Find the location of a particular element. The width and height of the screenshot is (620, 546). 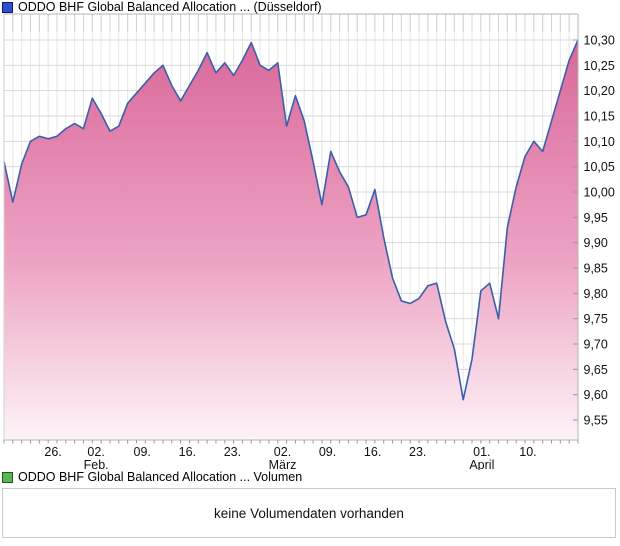

volume-no-data-box: keine Volumendaten vorhanden is located at coordinates (309, 513).